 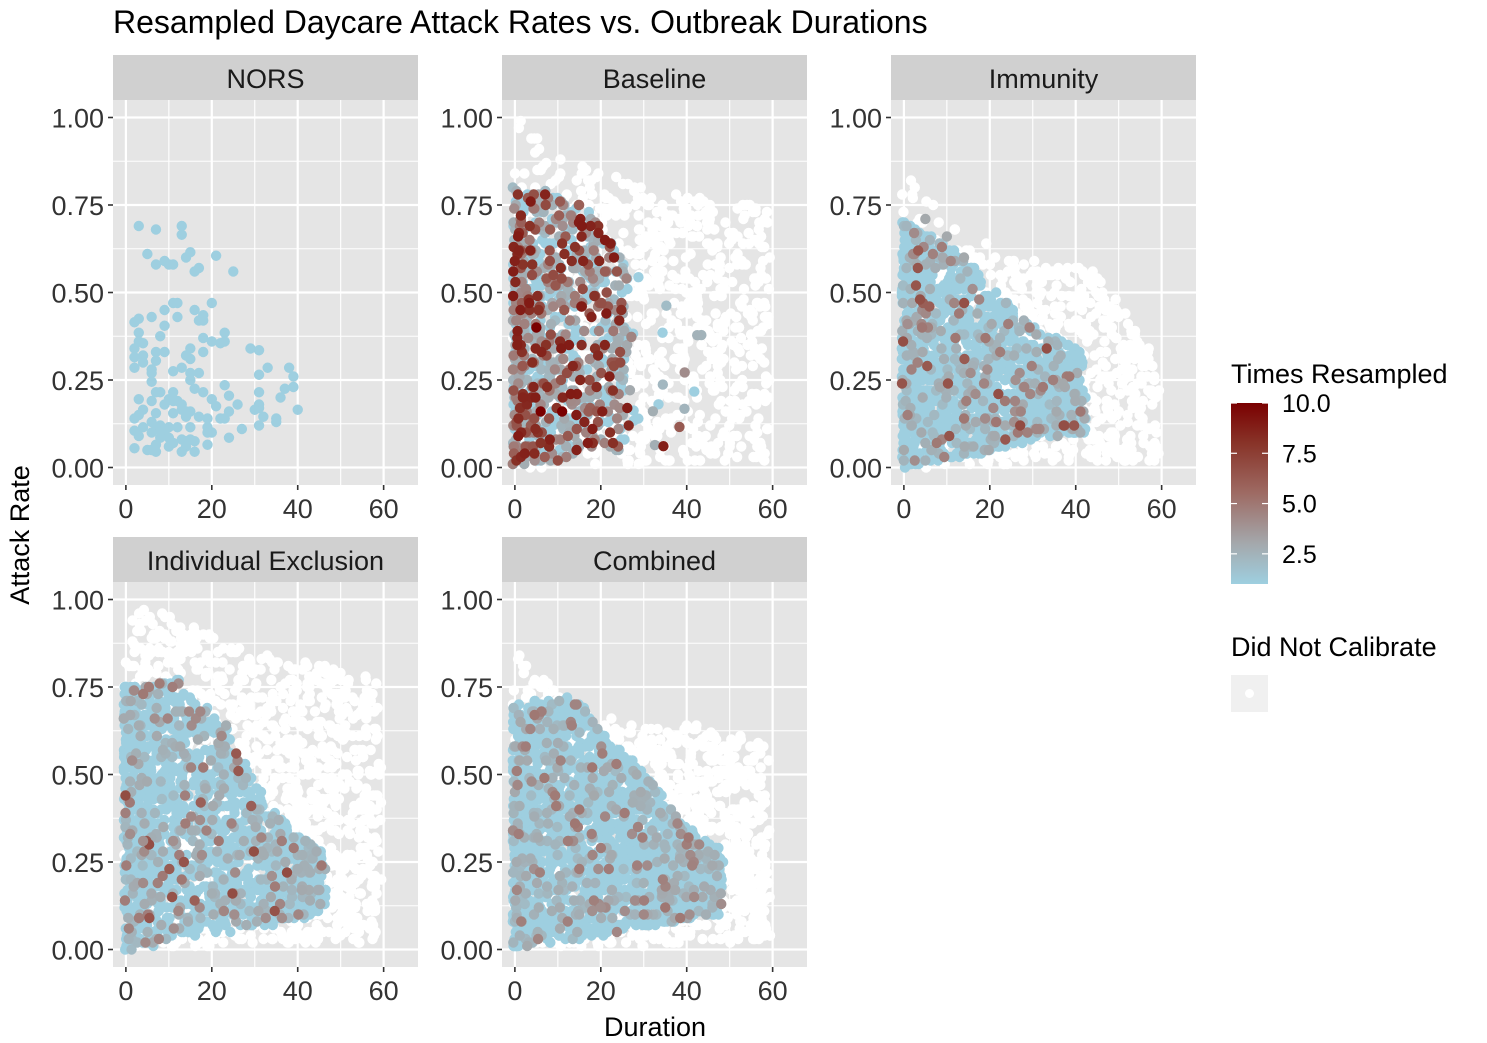 I want to click on x-tick-label: 0, so click(x=125, y=509).